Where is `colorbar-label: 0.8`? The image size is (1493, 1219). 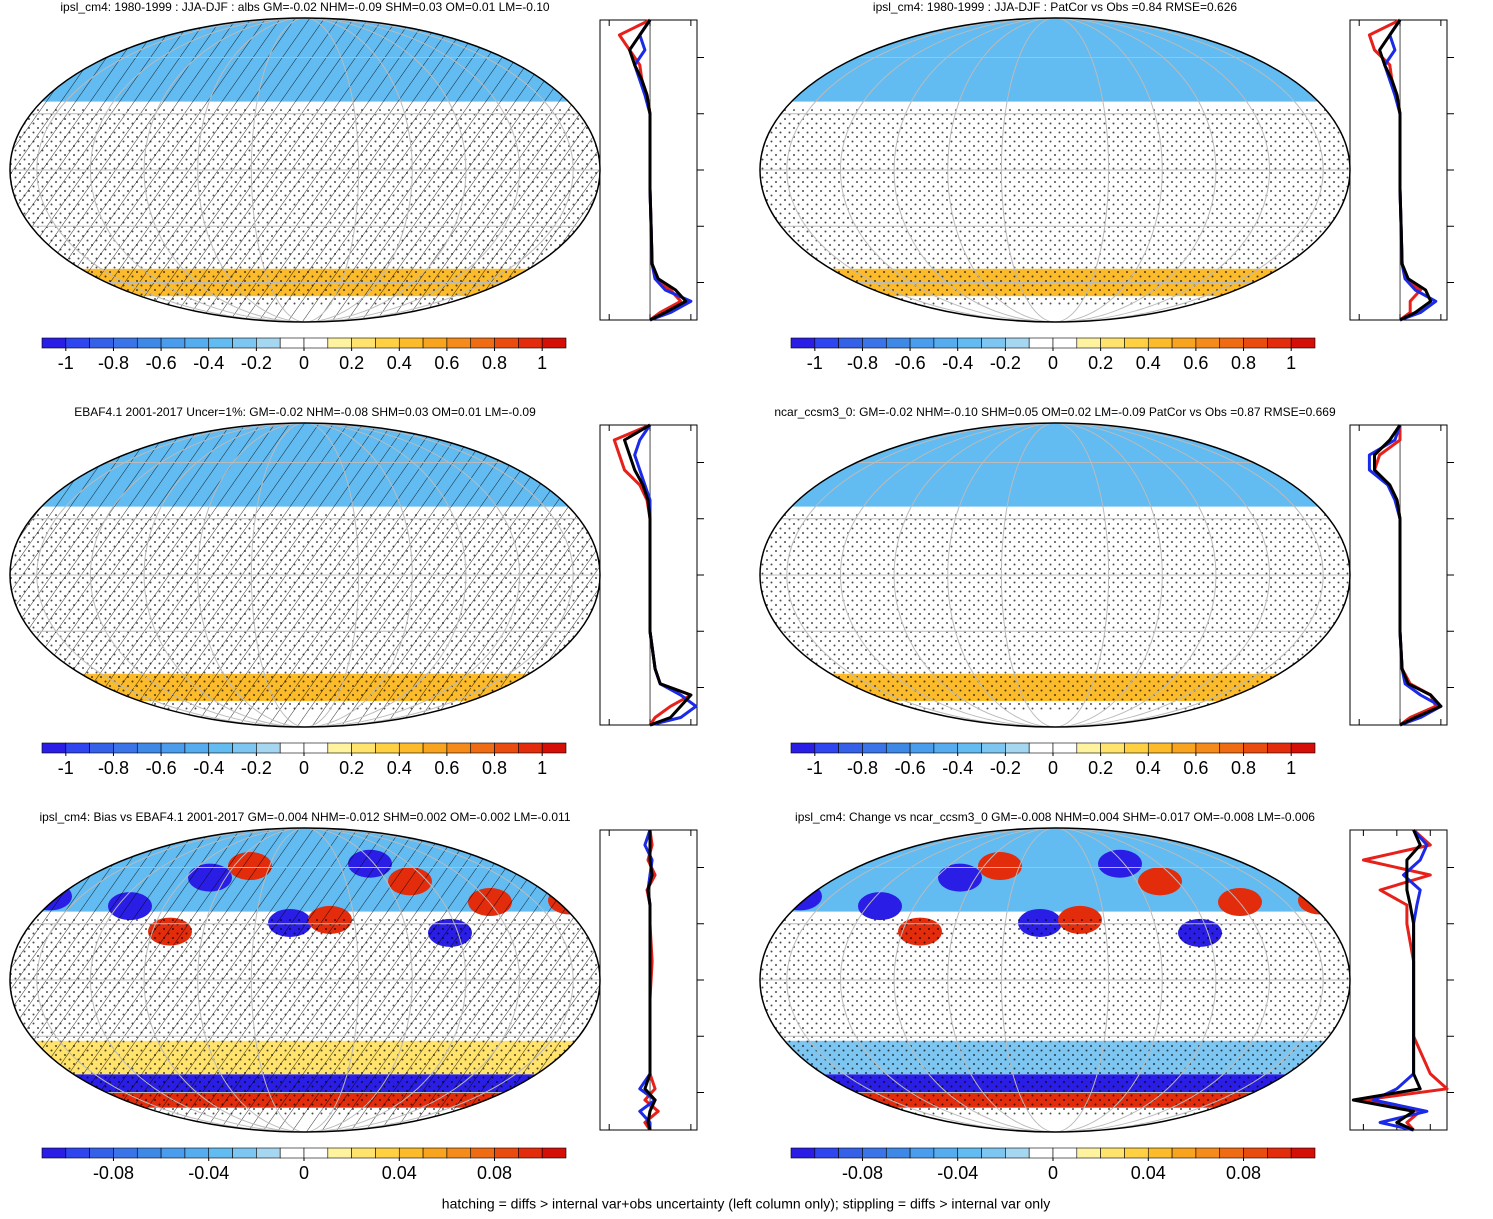
colorbar-label: 0.8 is located at coordinates (494, 363).